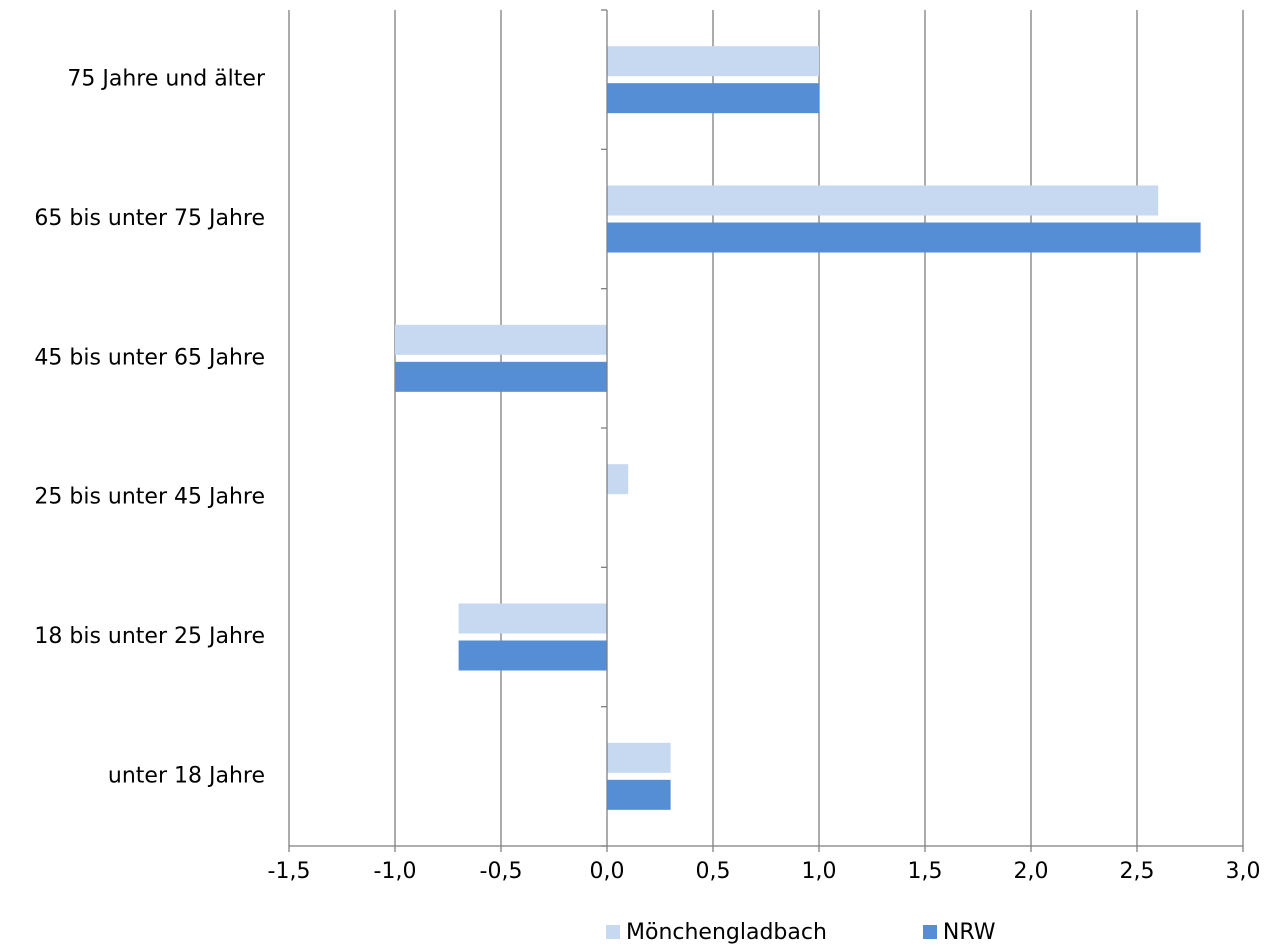 The image size is (1266, 947). I want to click on category-label: 65 bis unter 75 Jahre, so click(149, 218).